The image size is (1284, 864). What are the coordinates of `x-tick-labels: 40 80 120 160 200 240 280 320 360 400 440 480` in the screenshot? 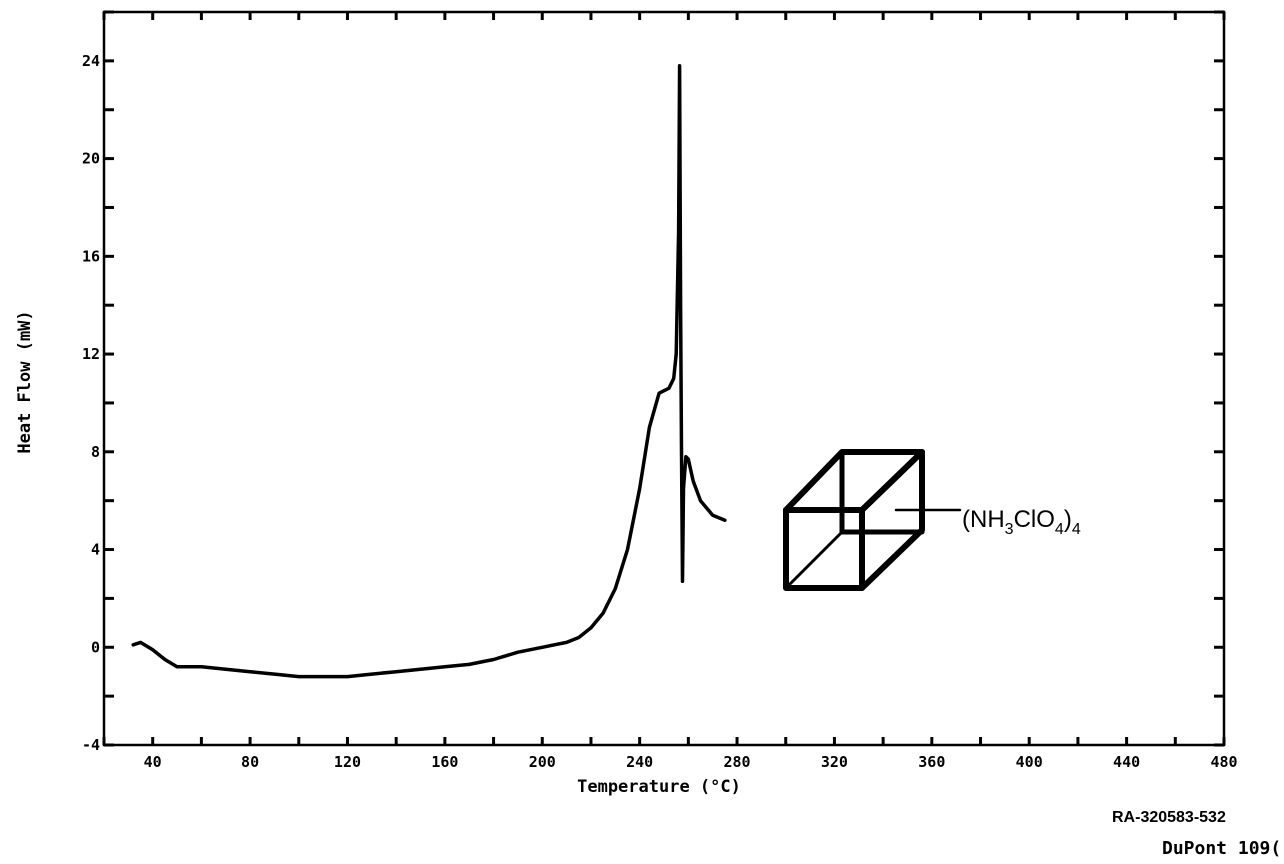 It's located at (691, 762).